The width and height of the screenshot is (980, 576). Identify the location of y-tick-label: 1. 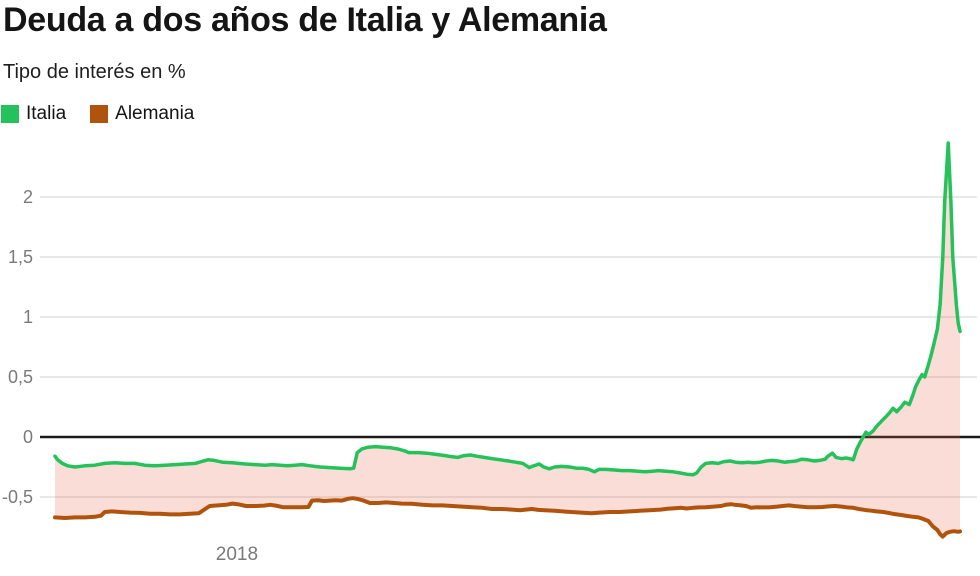
(28, 317).